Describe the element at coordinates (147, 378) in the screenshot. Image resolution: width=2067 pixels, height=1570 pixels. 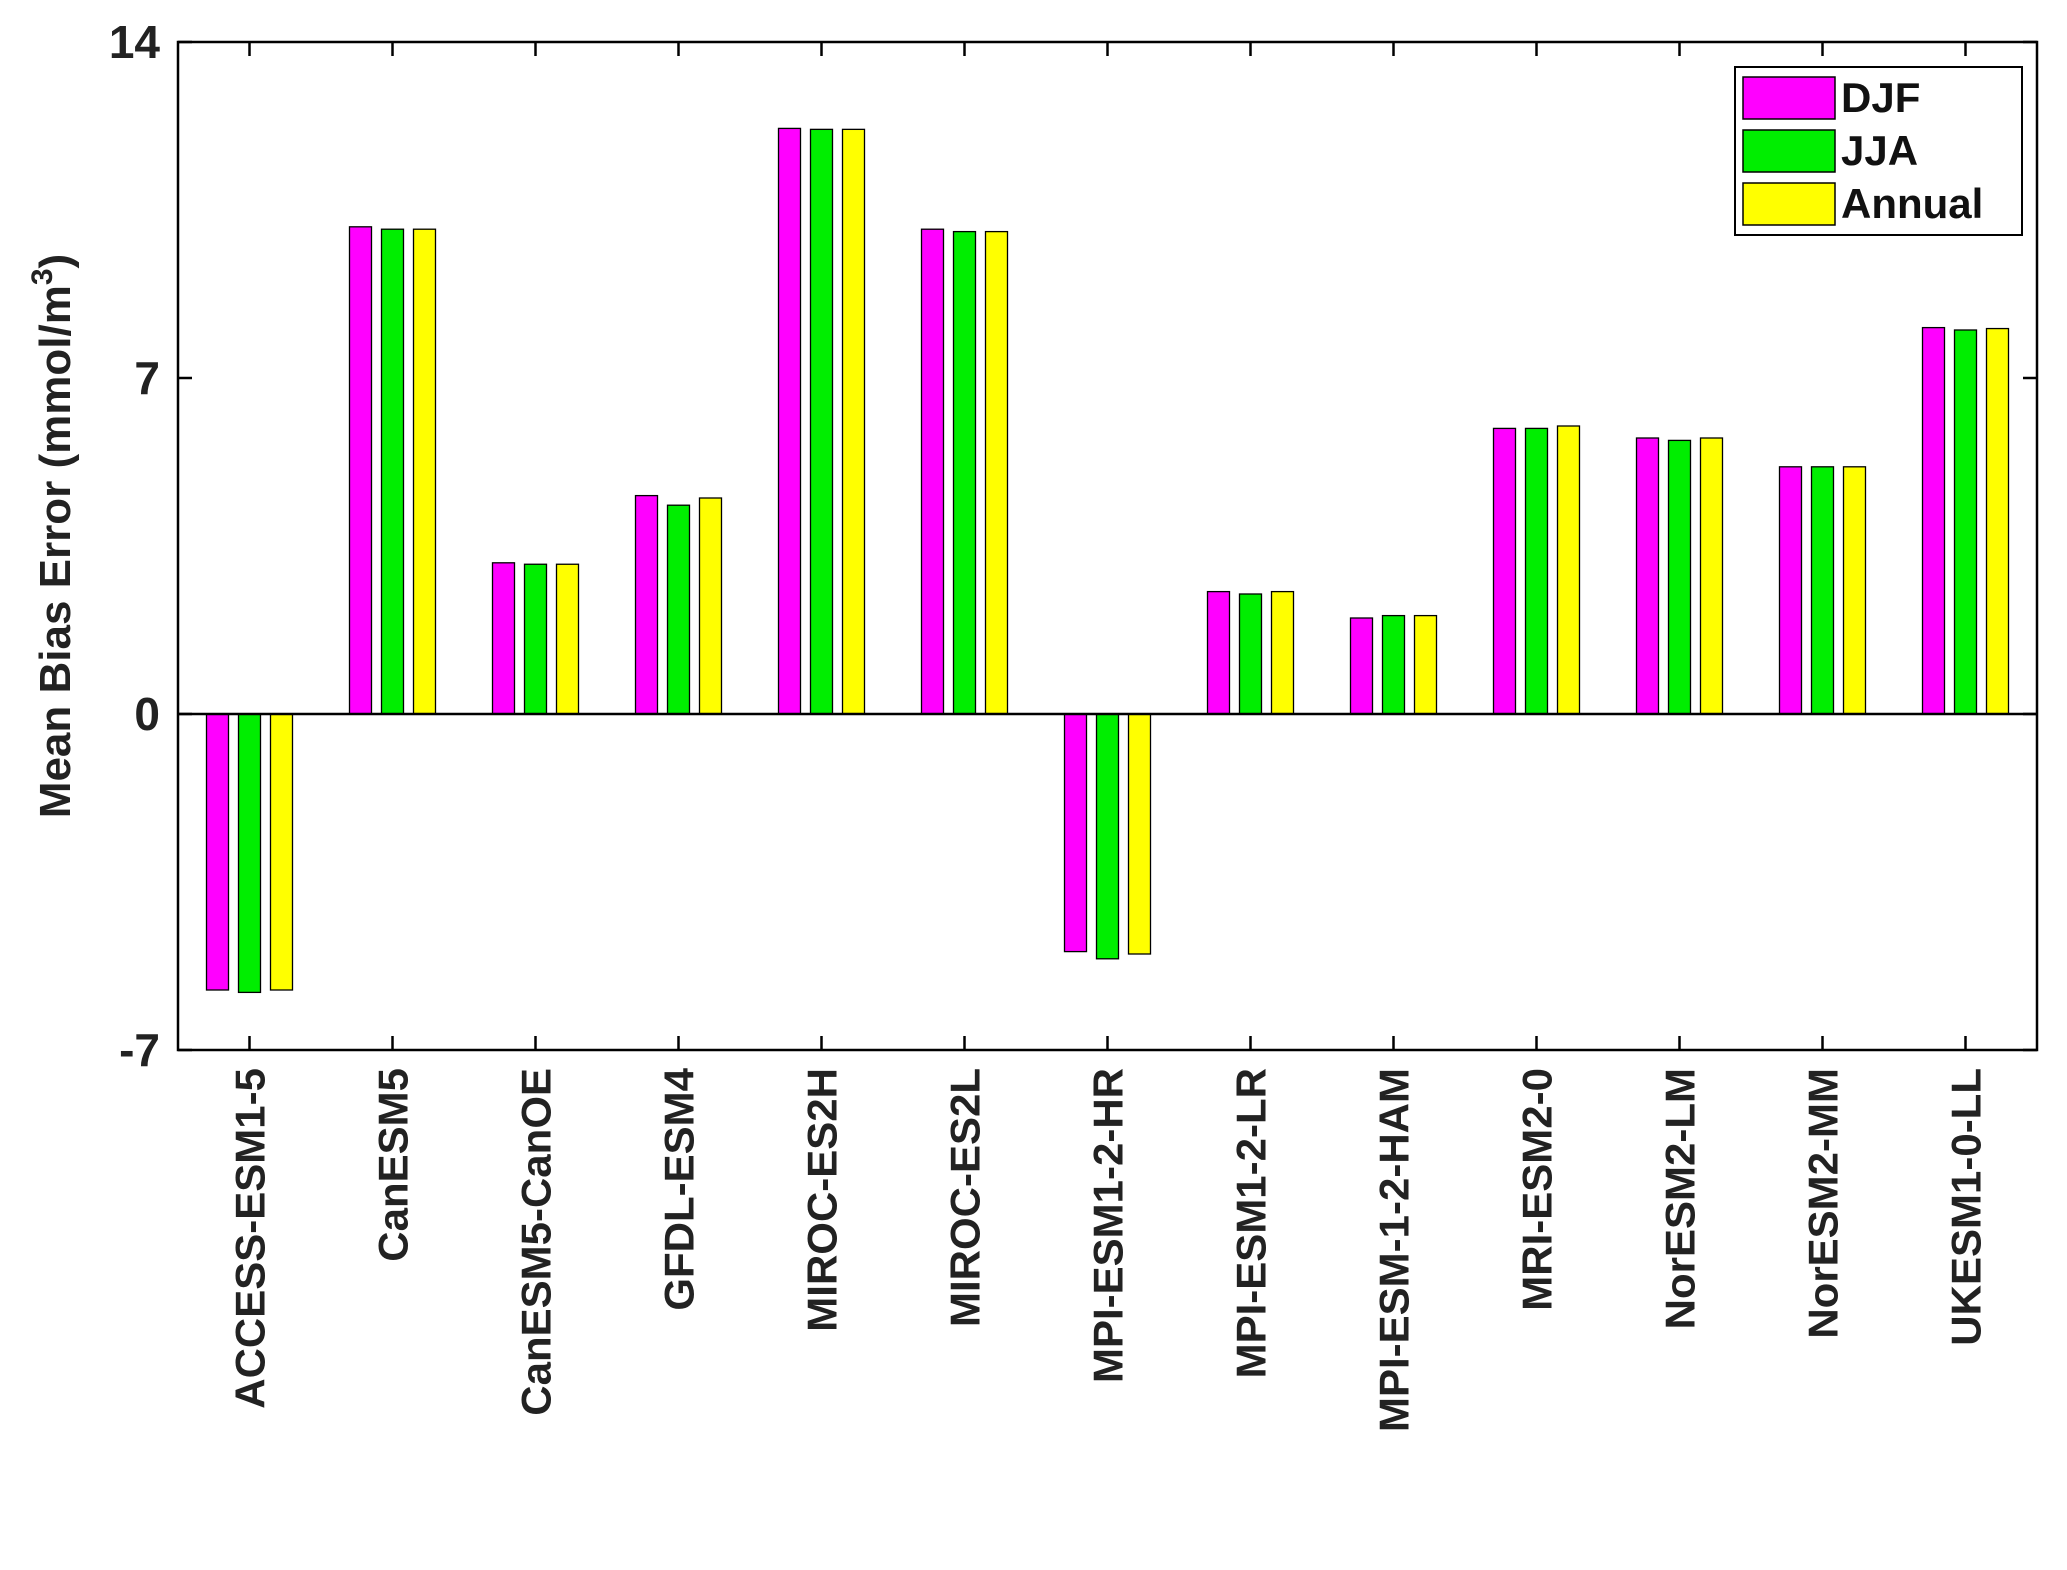
I see `y-tick-label: 7` at that location.